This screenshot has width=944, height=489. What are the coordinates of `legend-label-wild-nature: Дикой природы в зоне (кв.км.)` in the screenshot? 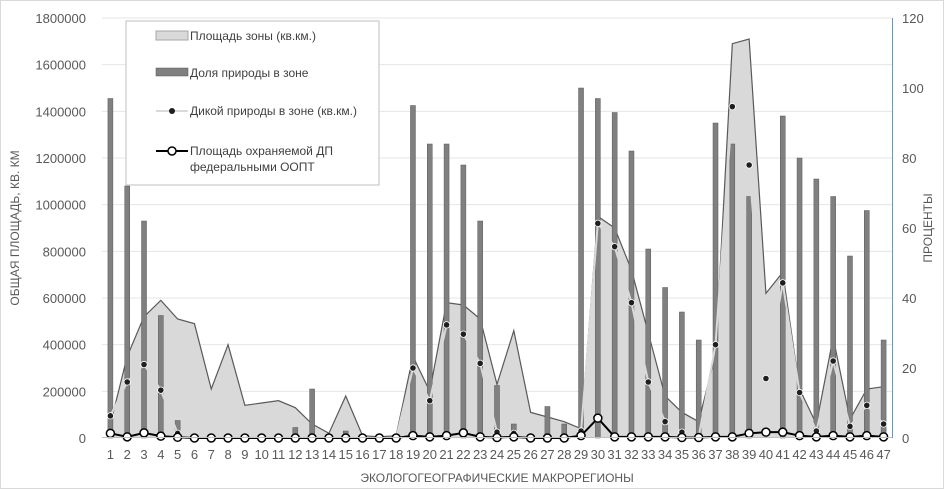 It's located at (273, 111).